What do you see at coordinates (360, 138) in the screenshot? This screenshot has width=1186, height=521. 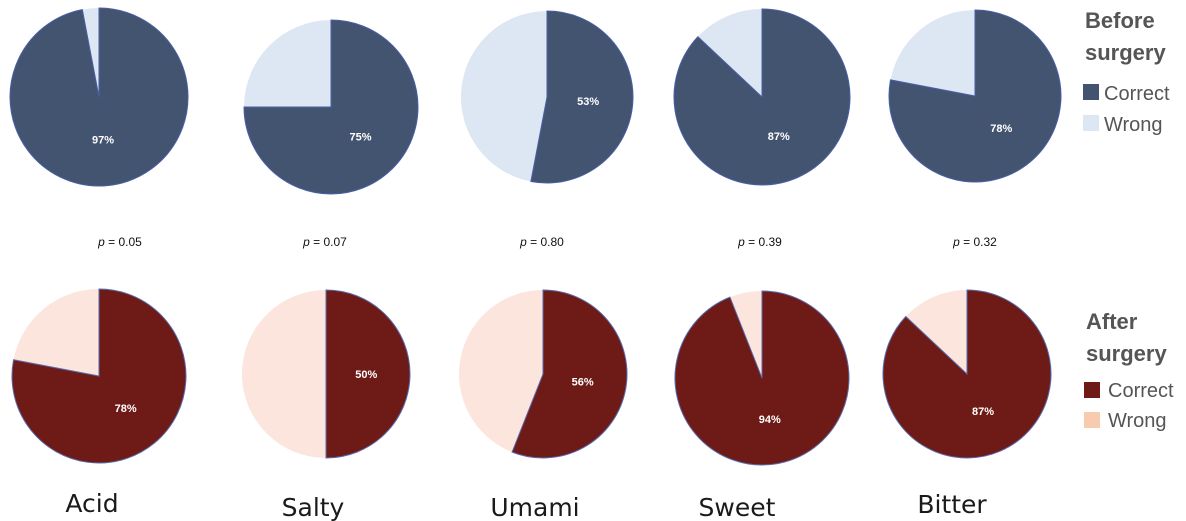 I see `pie-label-before-salty: 75%` at bounding box center [360, 138].